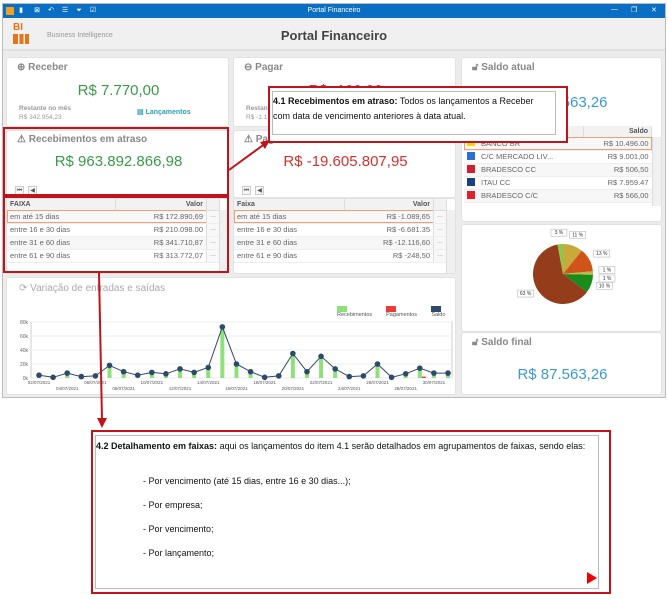 This screenshot has width=668, height=599. What do you see at coordinates (617, 131) in the screenshot?
I see `col-saldo: Saldo` at bounding box center [617, 131].